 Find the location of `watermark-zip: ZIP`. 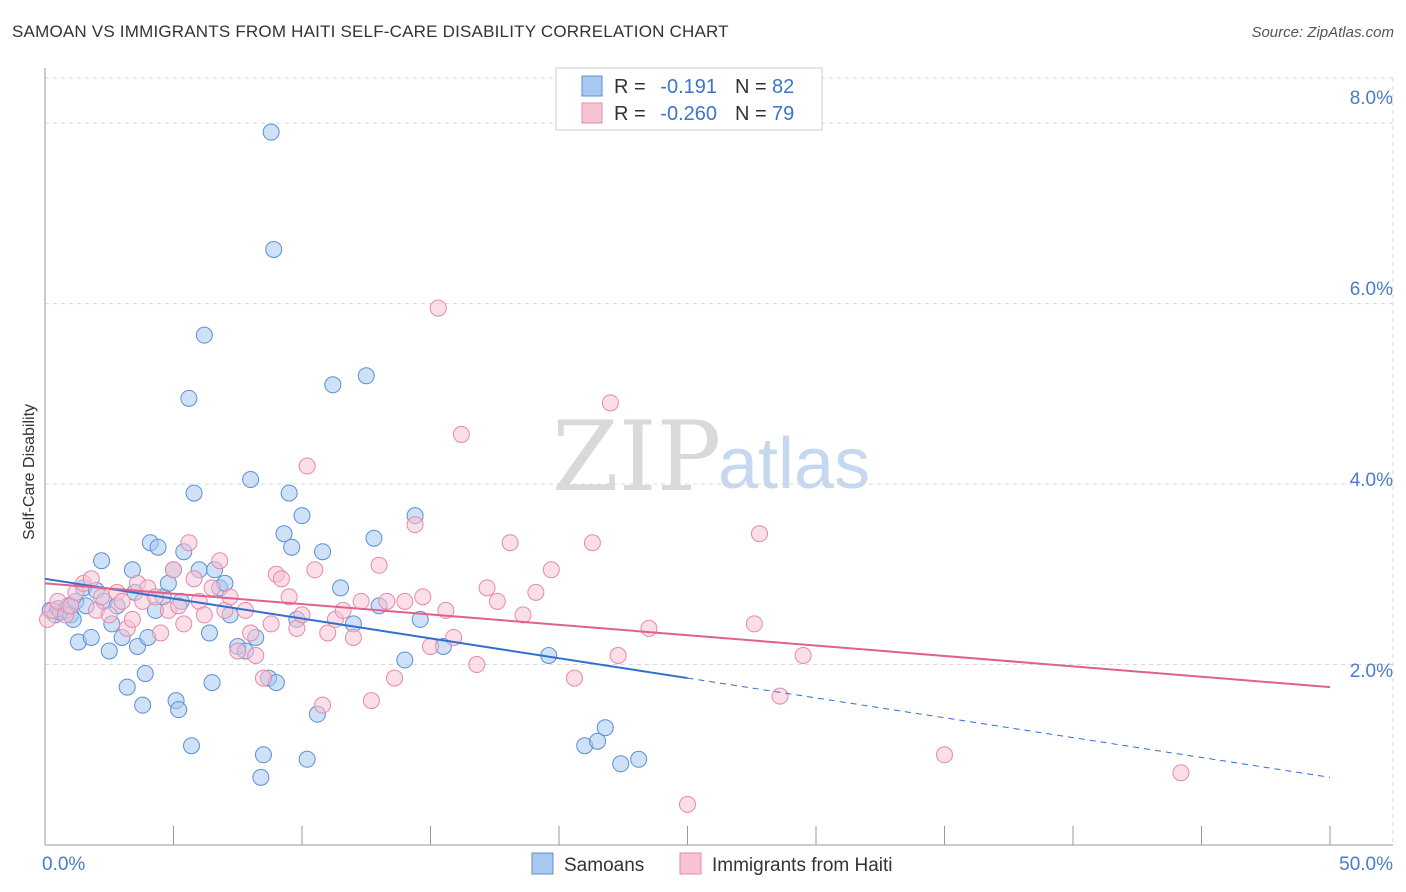

watermark-zip: ZIP is located at coordinates (636, 457).